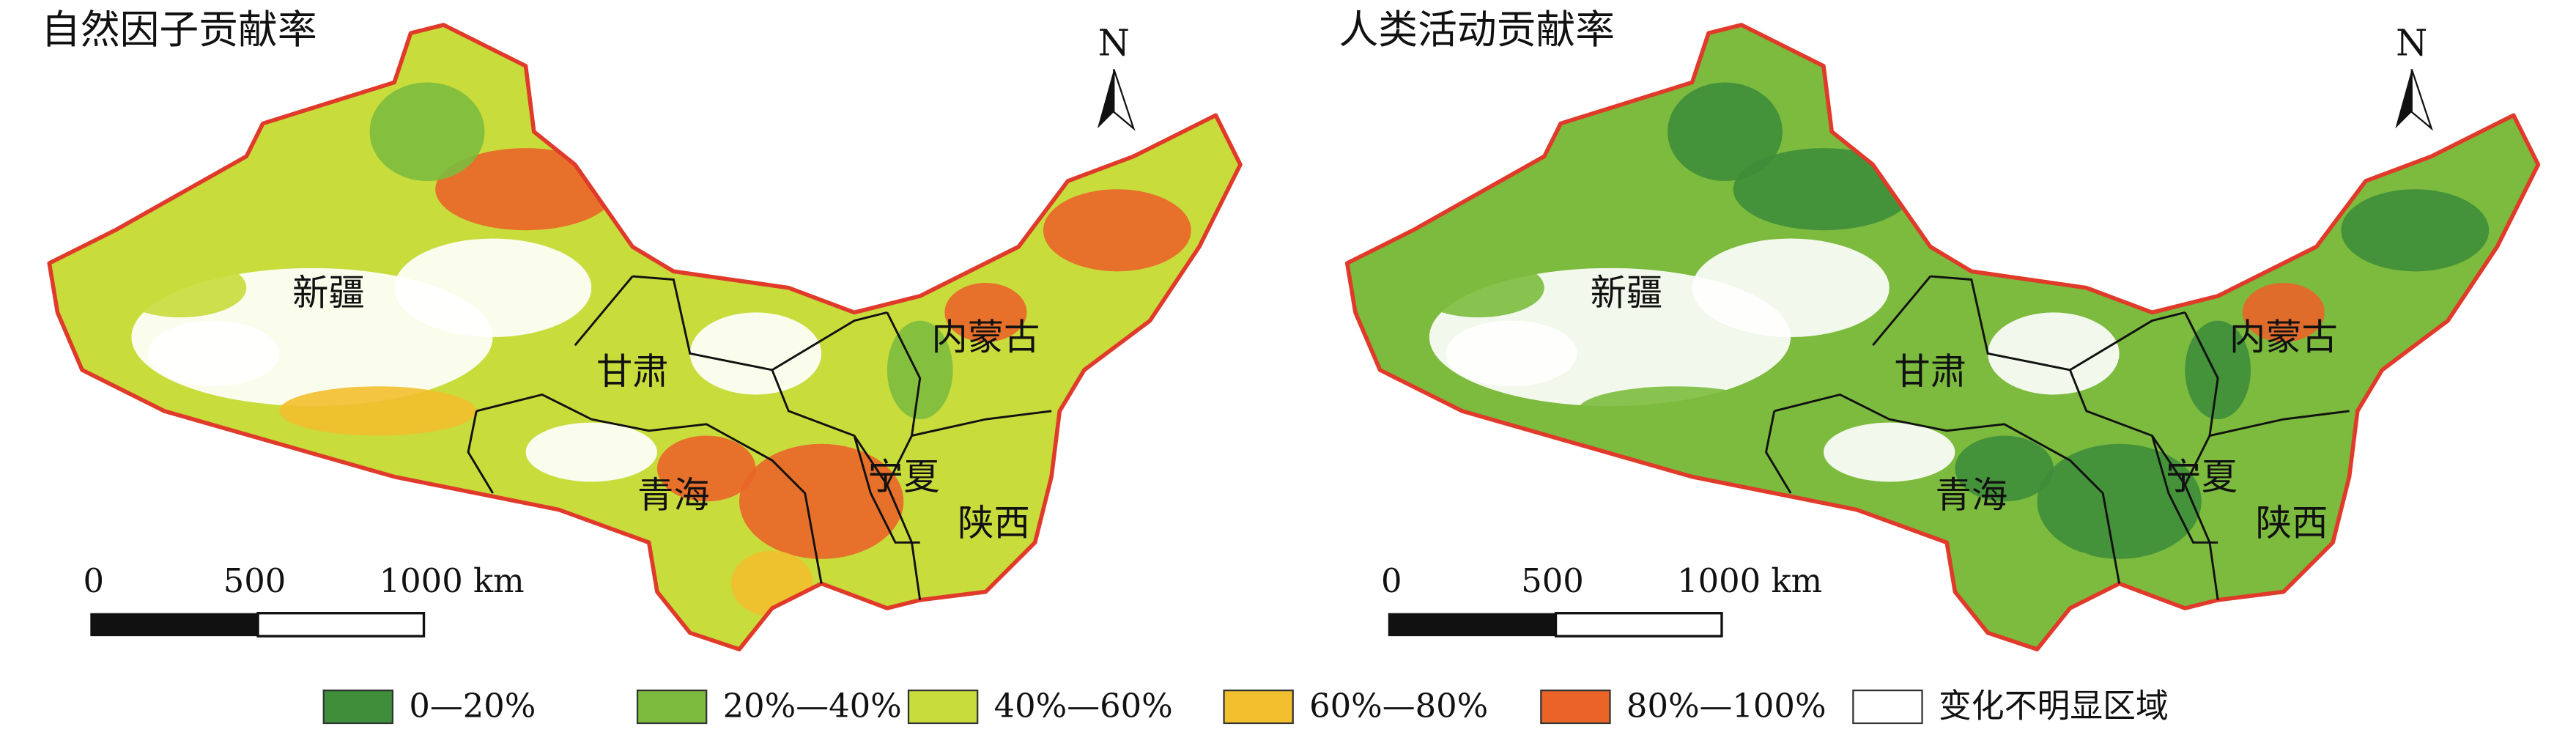  Describe the element at coordinates (179, 30) in the screenshot. I see `panel-title: 自然因子贡献率` at that location.